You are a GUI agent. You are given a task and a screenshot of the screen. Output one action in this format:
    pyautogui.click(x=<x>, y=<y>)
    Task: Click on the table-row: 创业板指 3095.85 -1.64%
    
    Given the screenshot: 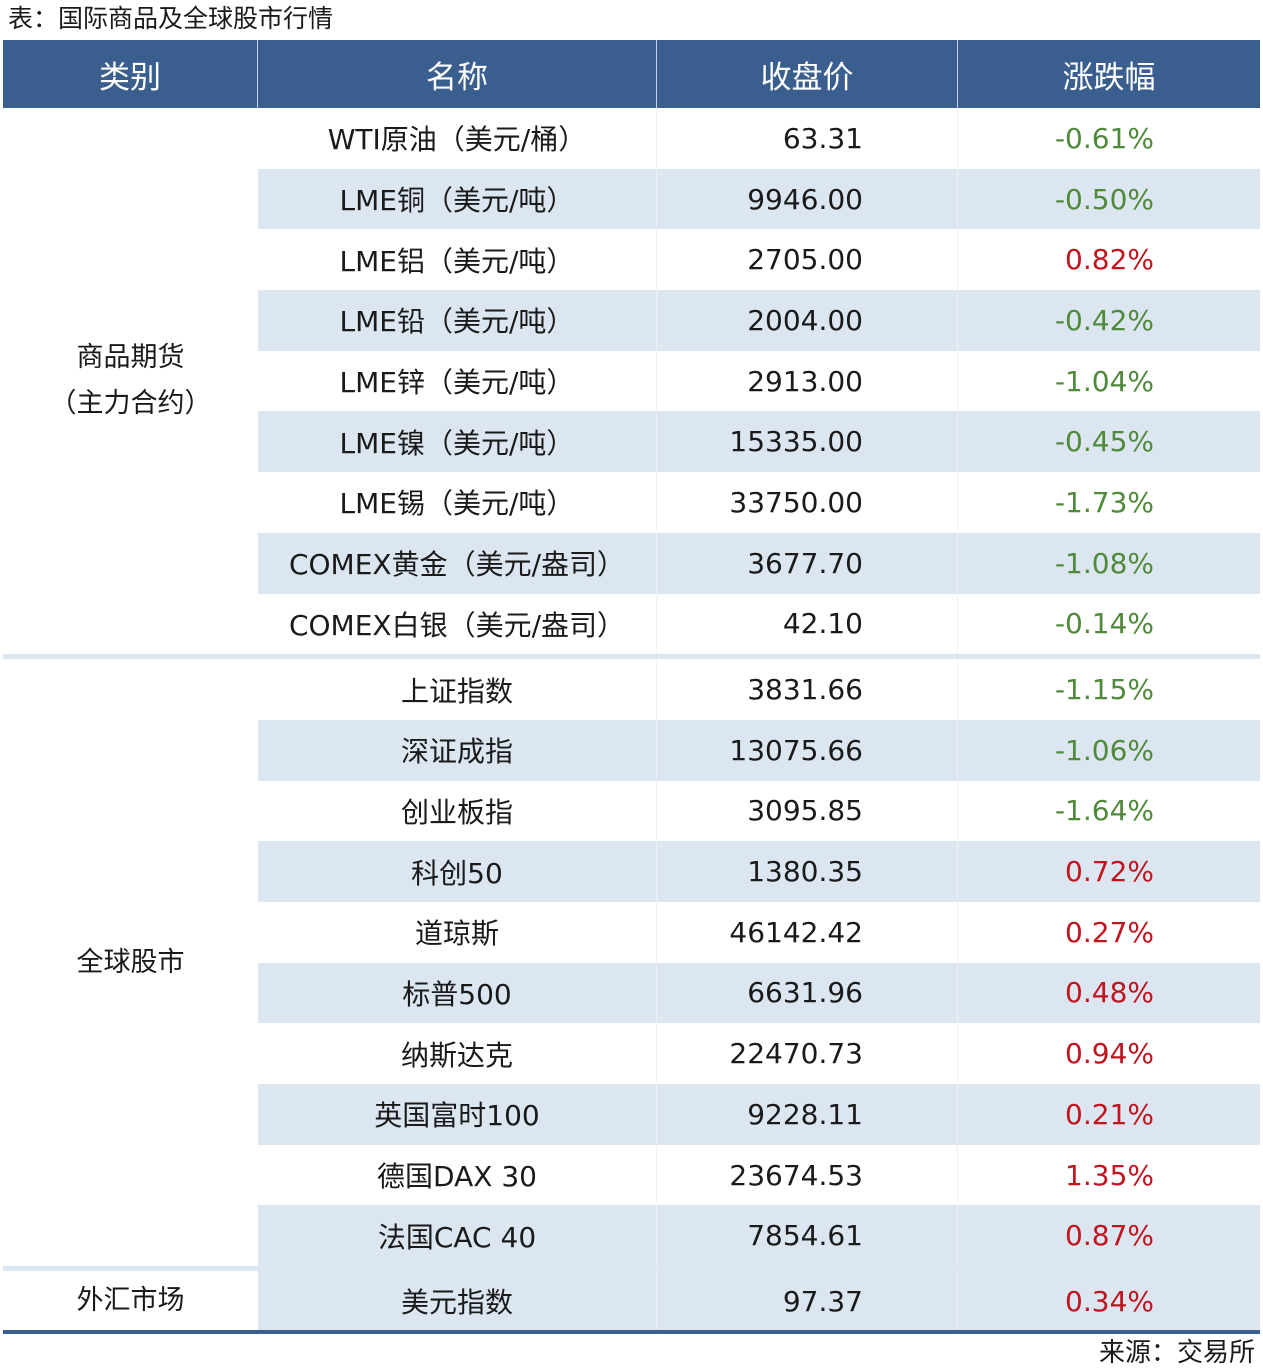 What is the action you would take?
    pyautogui.click(x=759, y=811)
    